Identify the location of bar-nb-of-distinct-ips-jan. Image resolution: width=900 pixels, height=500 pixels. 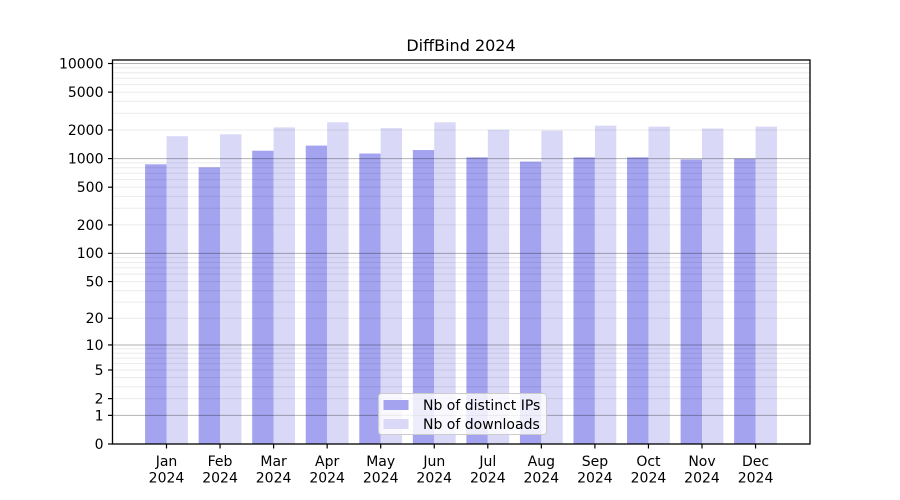
(156, 304).